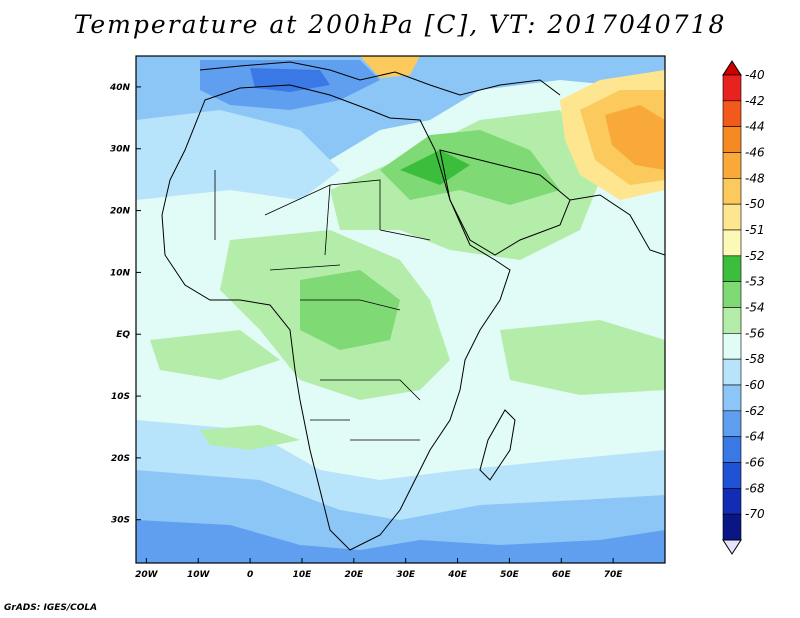 The height and width of the screenshot is (618, 800). Describe the element at coordinates (400, 541) in the screenshot. I see `field-south-colder` at that location.